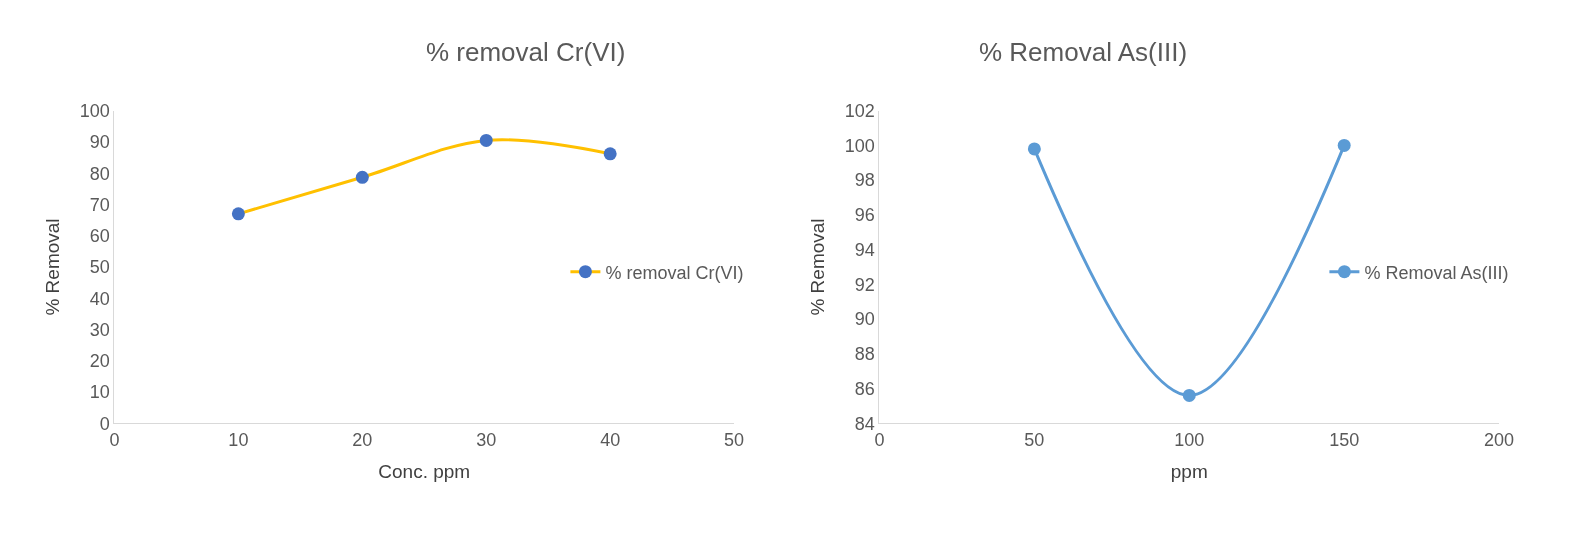 Image resolution: width=1570 pixels, height=544 pixels. Describe the element at coordinates (362, 439) in the screenshot. I see `x-tick-label: 20` at that location.